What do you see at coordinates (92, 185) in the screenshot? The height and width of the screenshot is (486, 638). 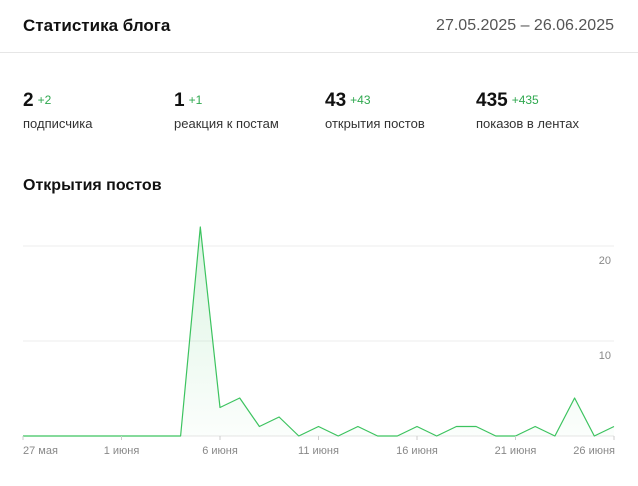 I see `chart-title: Открытия постов` at bounding box center [92, 185].